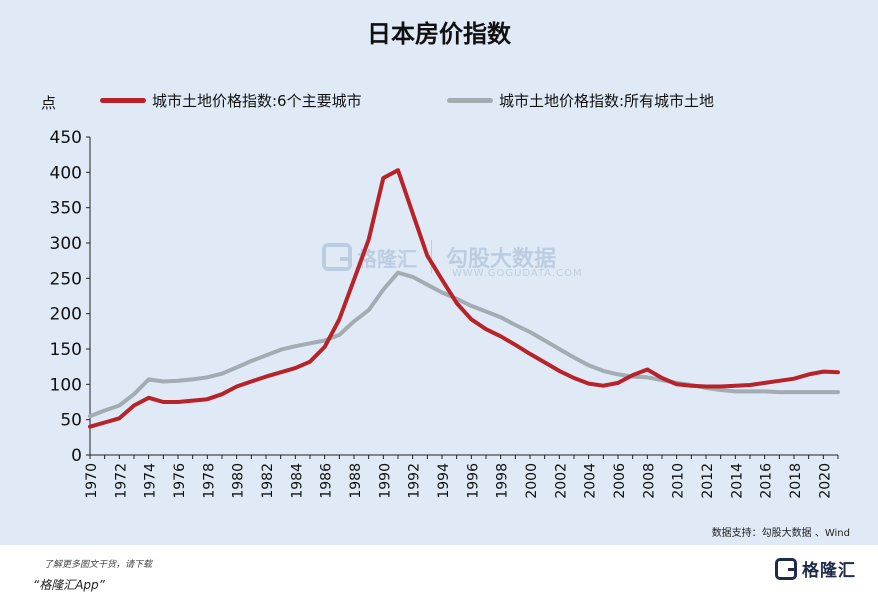  What do you see at coordinates (439, 34) in the screenshot?
I see `chart-title: 日本房价指数` at bounding box center [439, 34].